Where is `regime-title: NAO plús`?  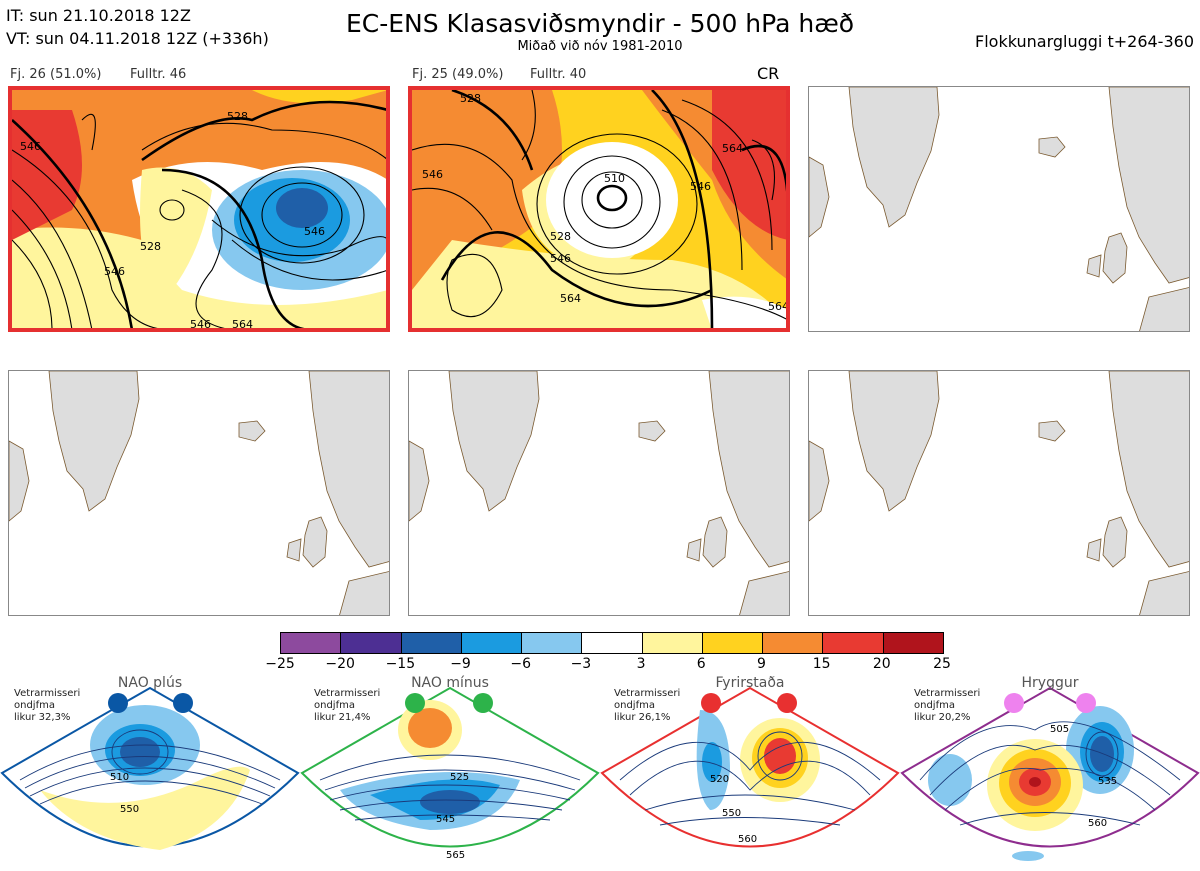
regime-title: NAO plús is located at coordinates (150, 683).